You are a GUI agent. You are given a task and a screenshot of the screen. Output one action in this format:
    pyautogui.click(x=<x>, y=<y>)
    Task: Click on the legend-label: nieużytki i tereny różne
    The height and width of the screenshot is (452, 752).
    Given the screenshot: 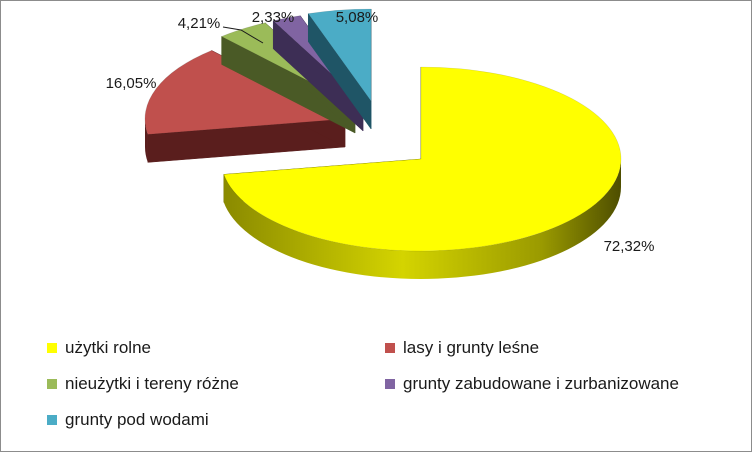 What is the action you would take?
    pyautogui.click(x=152, y=383)
    